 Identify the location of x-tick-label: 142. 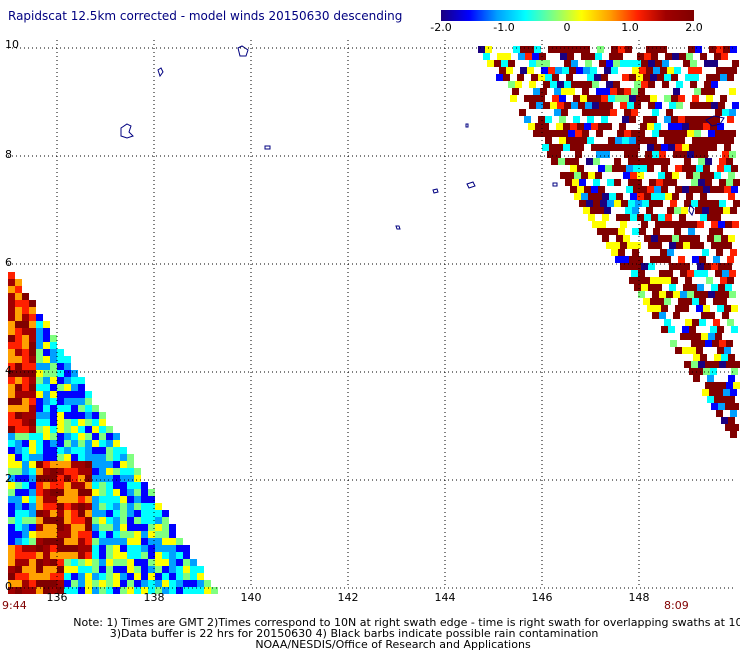
(348, 597).